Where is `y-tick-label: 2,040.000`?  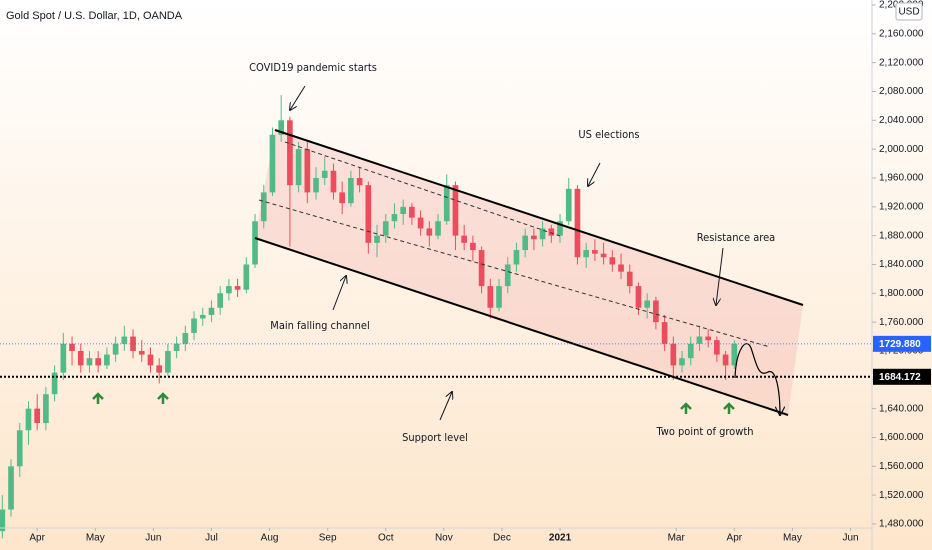
y-tick-label: 2,040.000 is located at coordinates (901, 120).